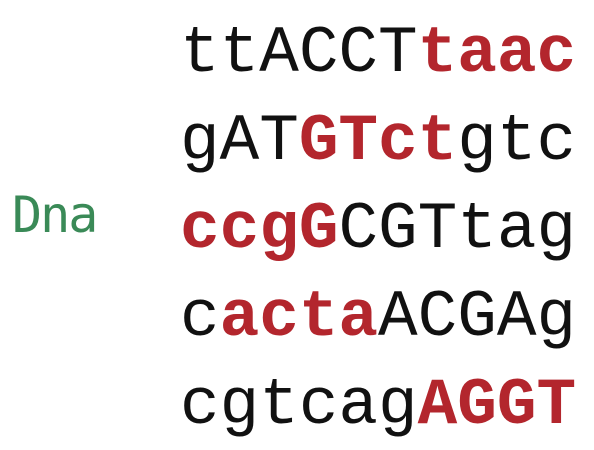 This screenshot has width=594, height=450. Describe the element at coordinates (259, 229) in the screenshot. I see `highlighted-segment: ccgG` at that location.